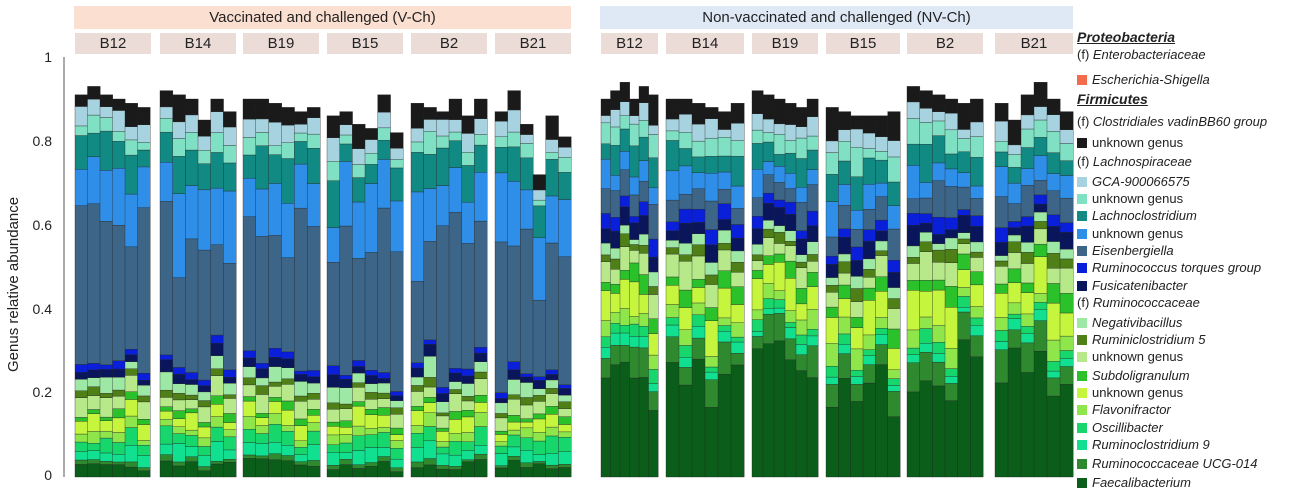  What do you see at coordinates (42, 141) in the screenshot?
I see `y-tick-label: 0.8` at bounding box center [42, 141].